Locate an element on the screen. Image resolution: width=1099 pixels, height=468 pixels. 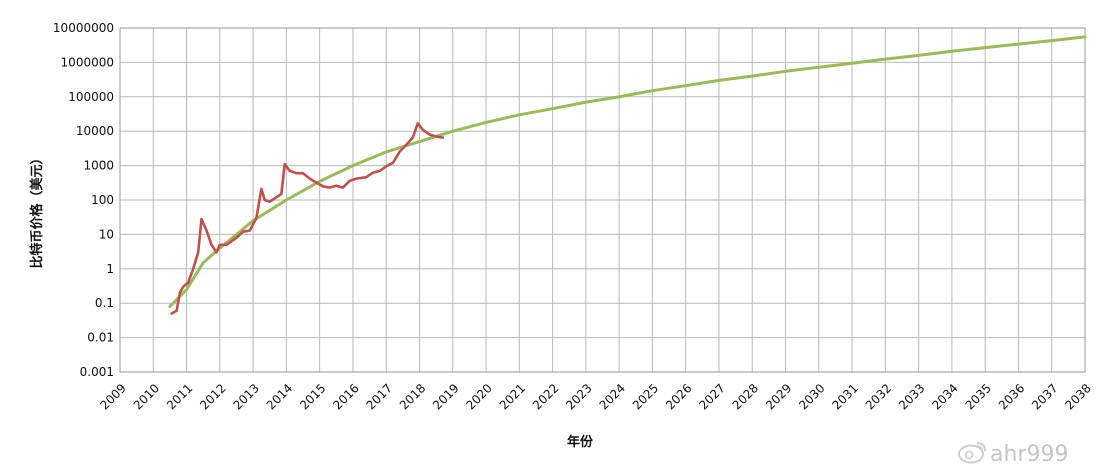
y-tick-label: 0.1 is located at coordinates (104, 303).